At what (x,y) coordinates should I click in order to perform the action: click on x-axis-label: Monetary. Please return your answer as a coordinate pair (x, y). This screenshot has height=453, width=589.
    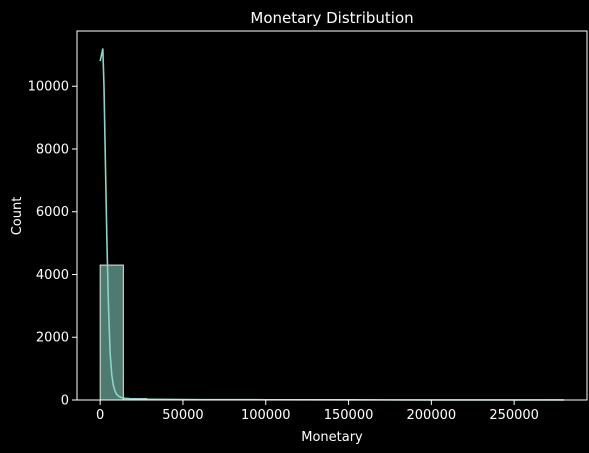
    Looking at the image, I should click on (332, 437).